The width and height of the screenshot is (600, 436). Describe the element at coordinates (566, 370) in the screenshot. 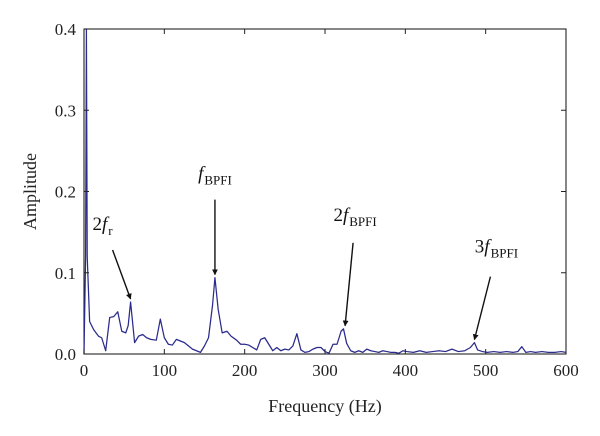

I see `x-tick-label: 600` at that location.